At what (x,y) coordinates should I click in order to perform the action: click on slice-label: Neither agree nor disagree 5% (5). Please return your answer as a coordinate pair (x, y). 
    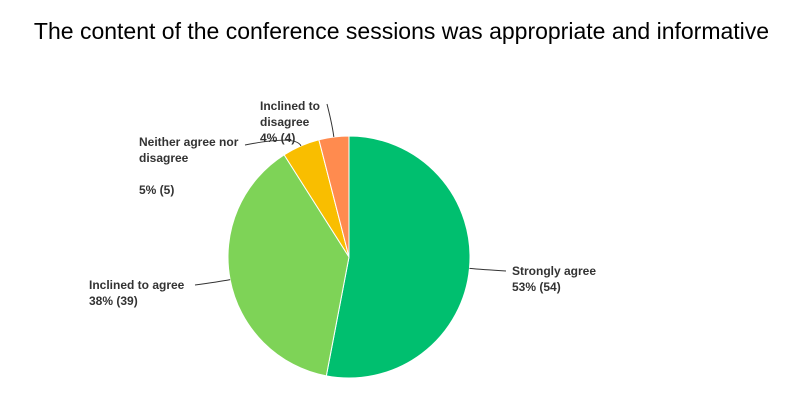
    Looking at the image, I should click on (194, 166).